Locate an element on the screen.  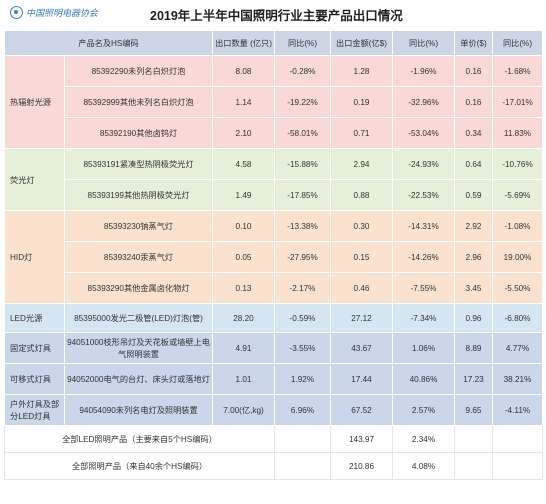
qty-yoy: -27.95% is located at coordinates (302, 257).